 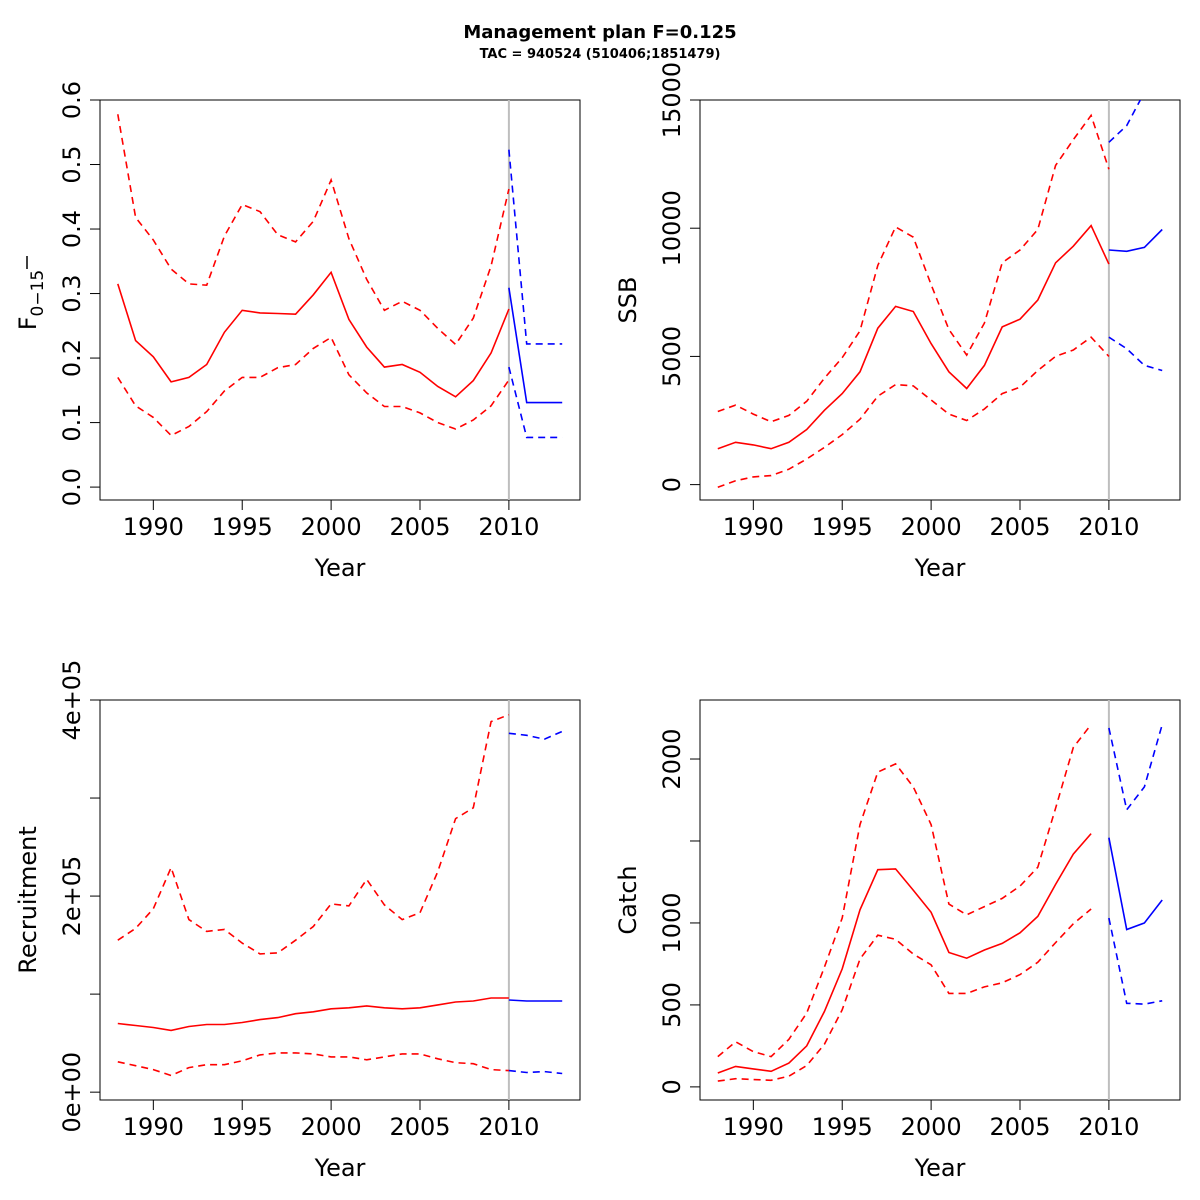 I want to click on y-tick-label: 0.6, so click(x=72, y=100).